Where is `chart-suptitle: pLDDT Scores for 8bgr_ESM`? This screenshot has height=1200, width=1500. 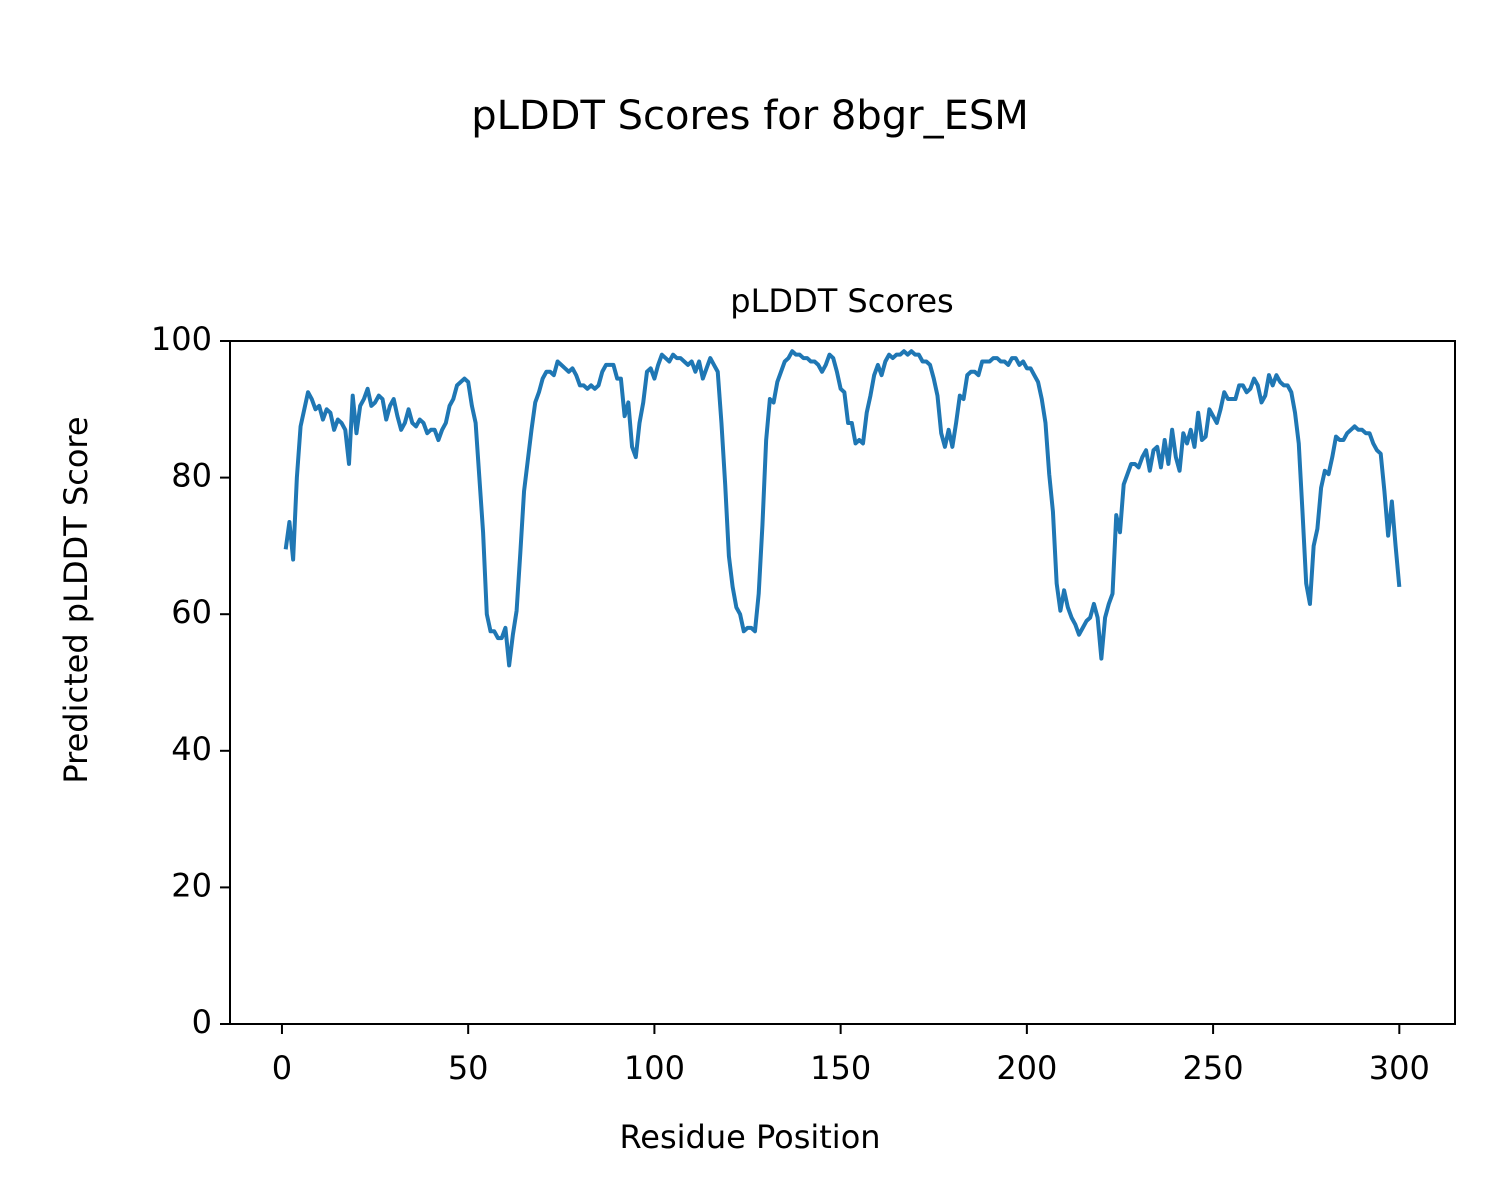 chart-suptitle: pLDDT Scores for 8bgr_ESM is located at coordinates (750, 116).